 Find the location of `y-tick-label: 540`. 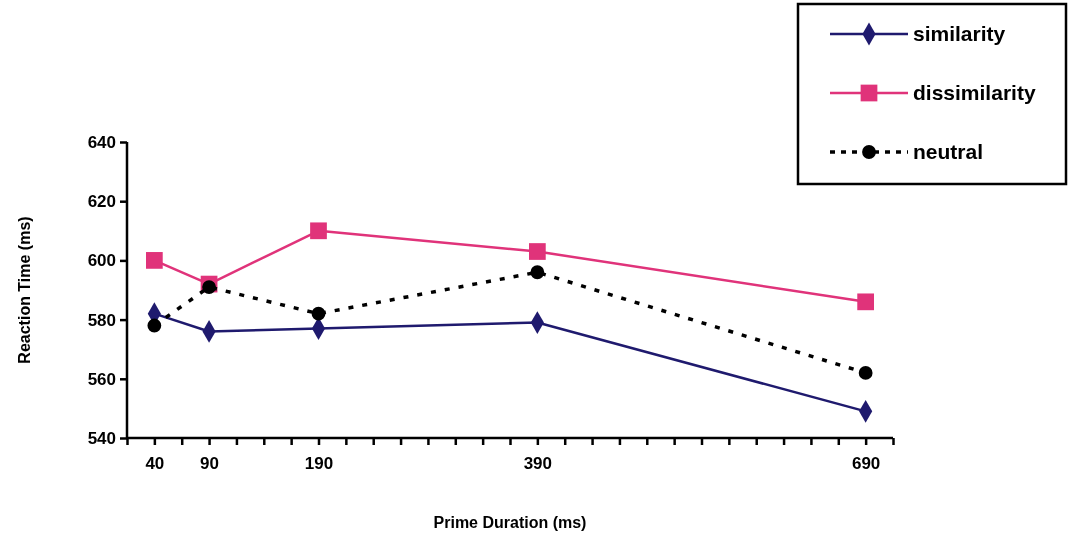

y-tick-label: 540 is located at coordinates (101, 438).